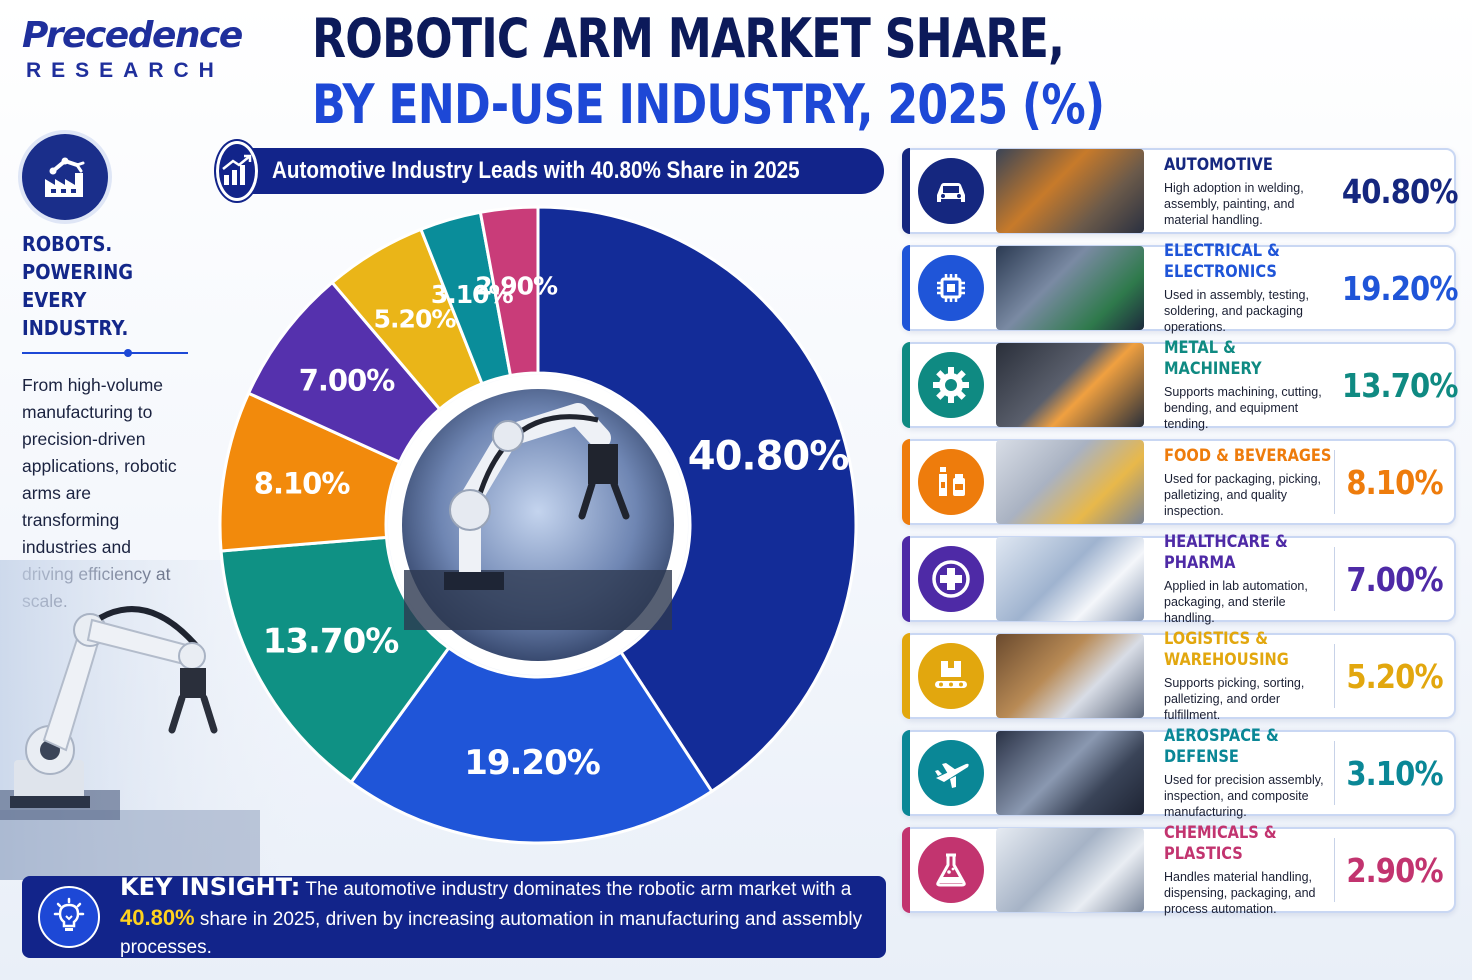 The height and width of the screenshot is (980, 1472). Describe the element at coordinates (1222, 261) in the screenshot. I see `industry-name: ELECTRICAL & ELECTRONICS` at that location.